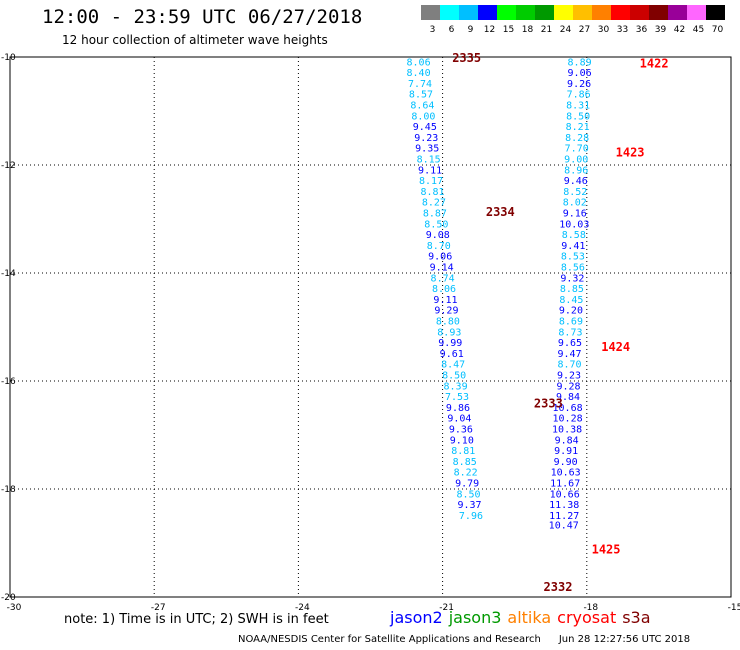 This screenshot has width=740, height=650. Describe the element at coordinates (452, 354) in the screenshot. I see `wave-height-value: 9.61` at that location.